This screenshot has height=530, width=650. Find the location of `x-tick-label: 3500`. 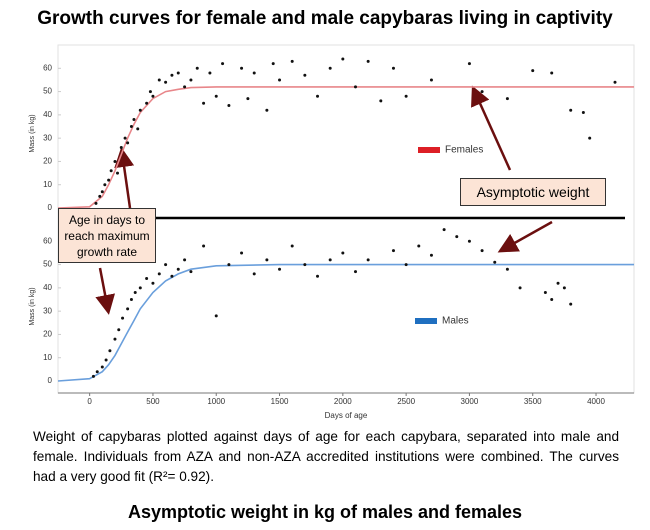

x-tick-label: 3500 is located at coordinates (533, 401).